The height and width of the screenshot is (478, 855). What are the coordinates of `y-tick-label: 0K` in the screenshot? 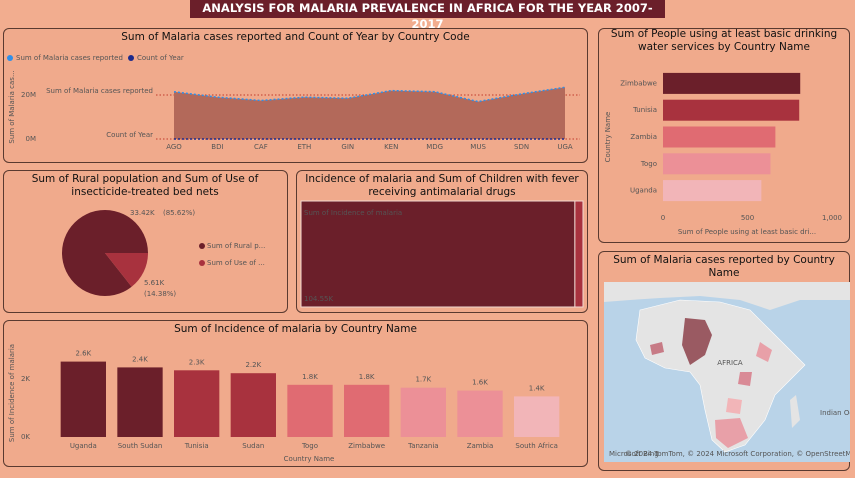 It's located at (25, 437).